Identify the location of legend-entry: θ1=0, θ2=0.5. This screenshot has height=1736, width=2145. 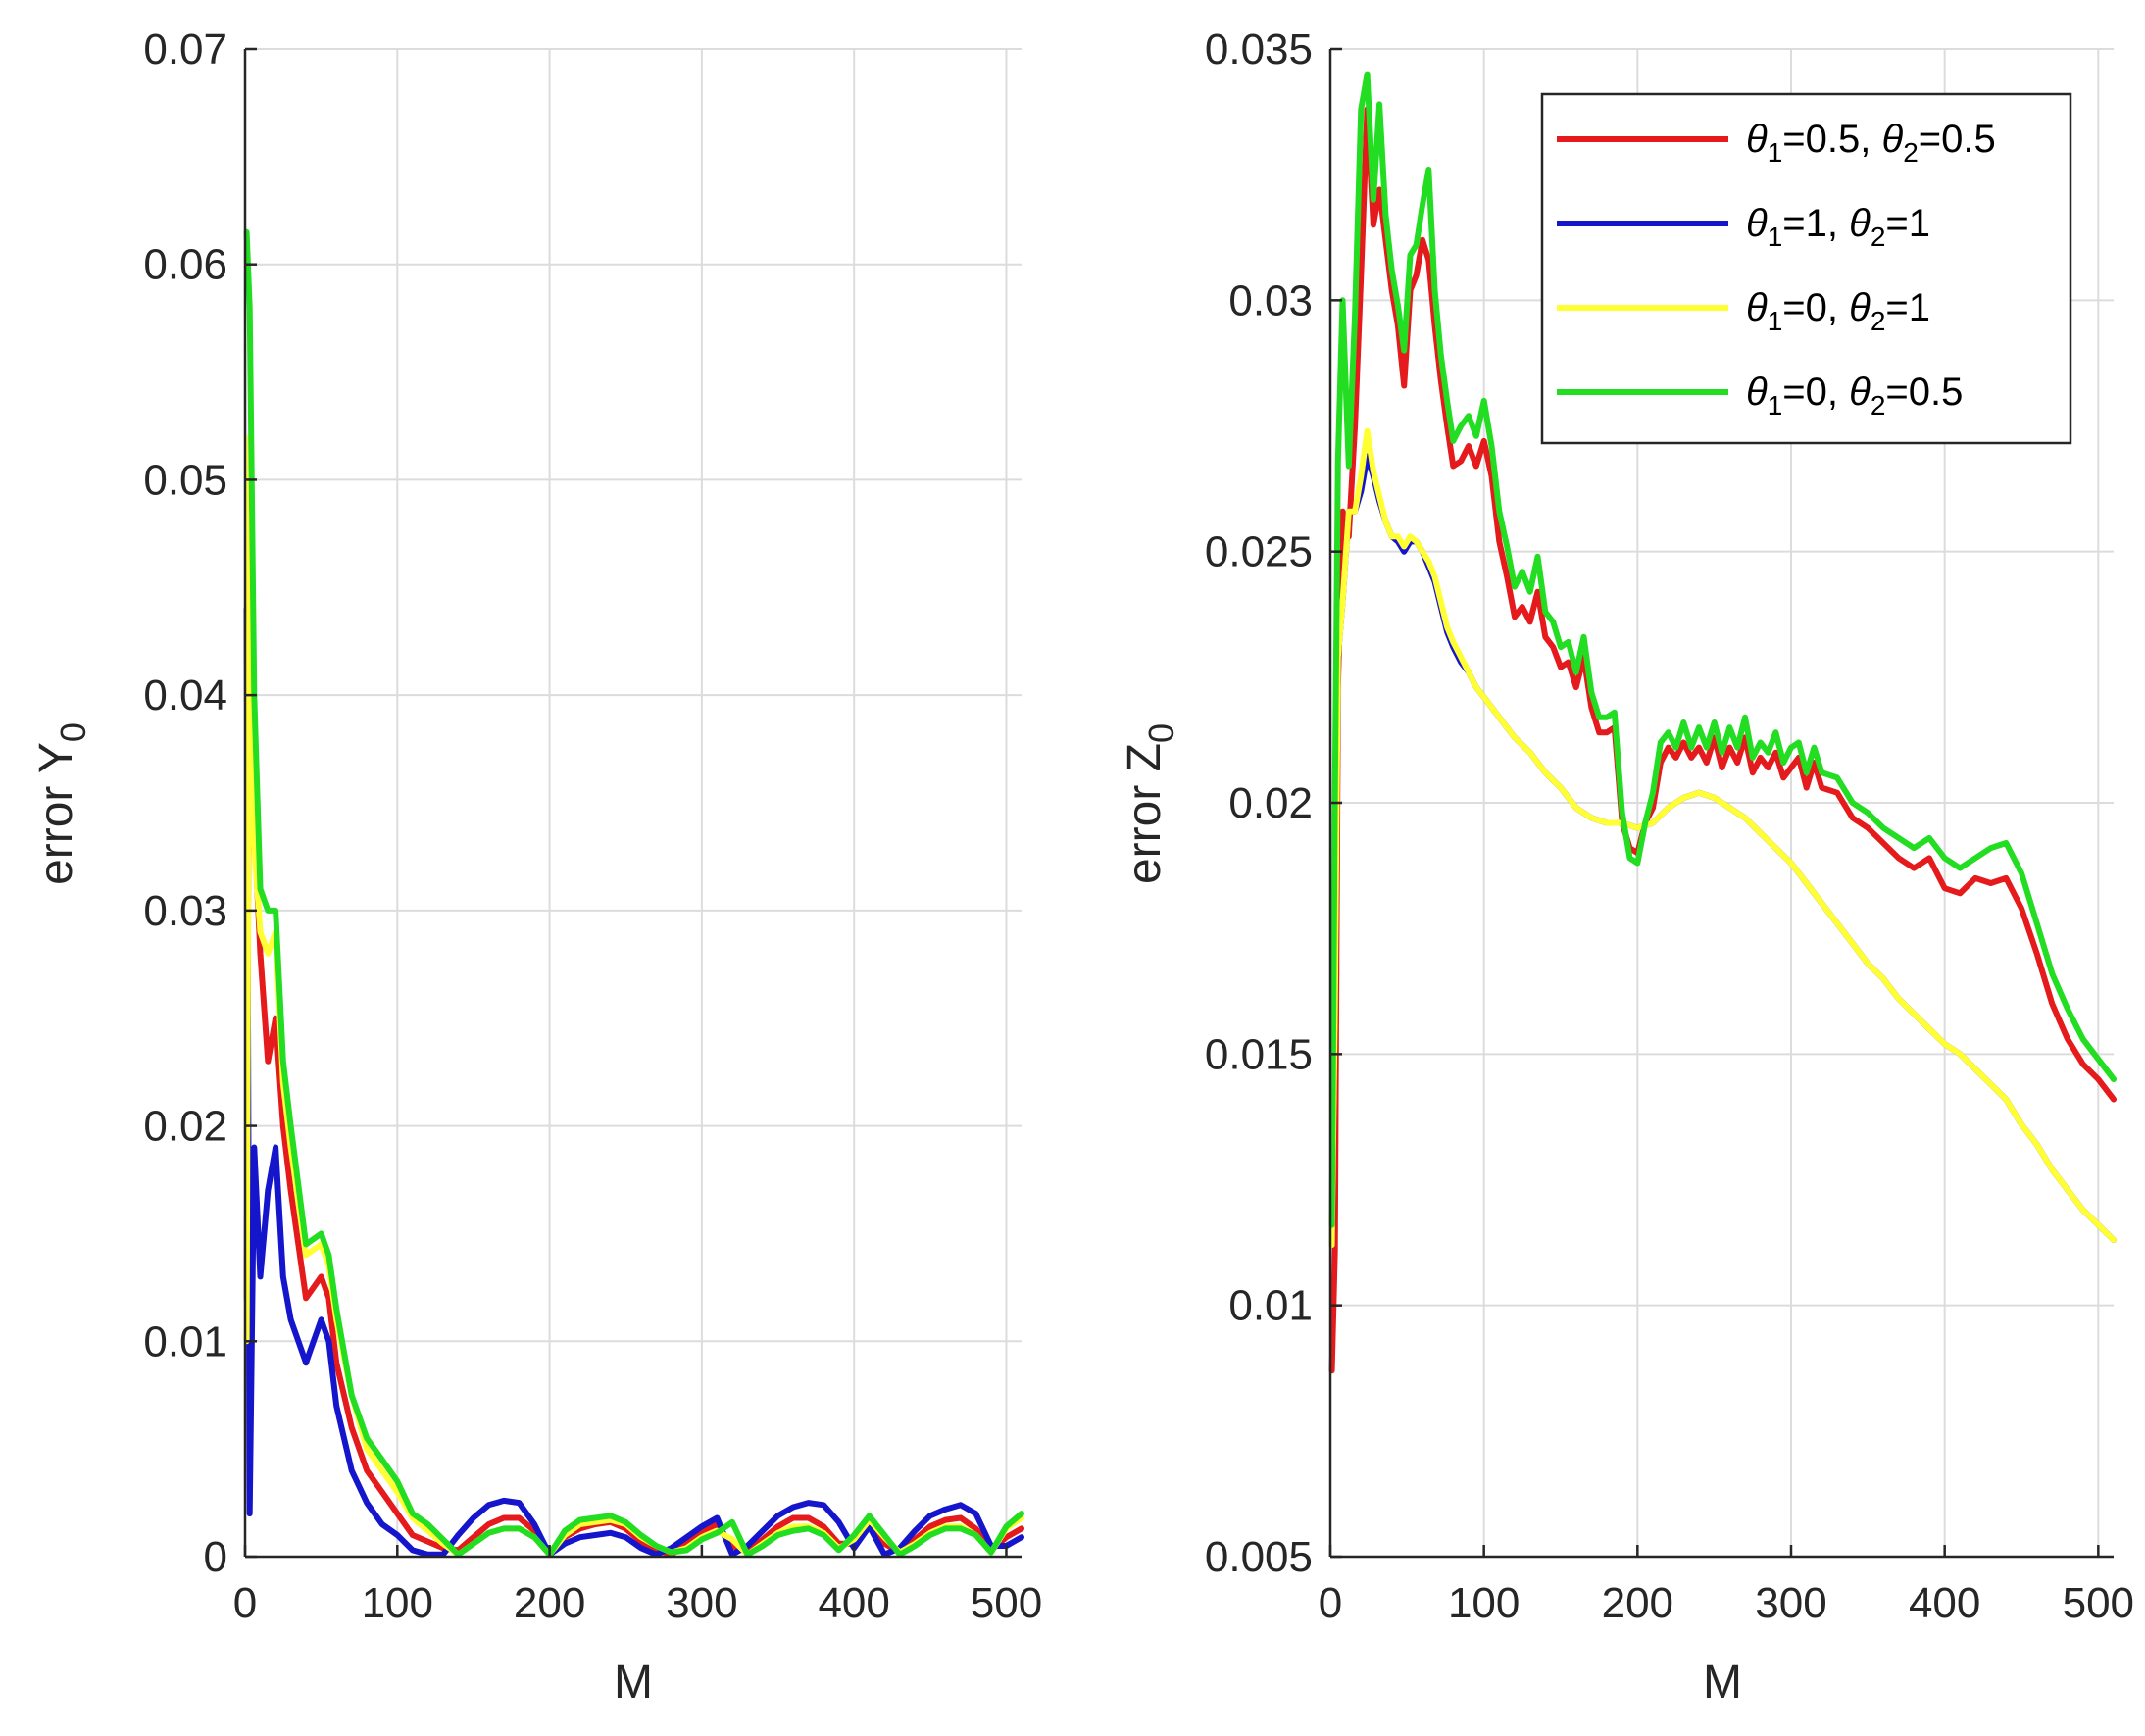
(1760, 396).